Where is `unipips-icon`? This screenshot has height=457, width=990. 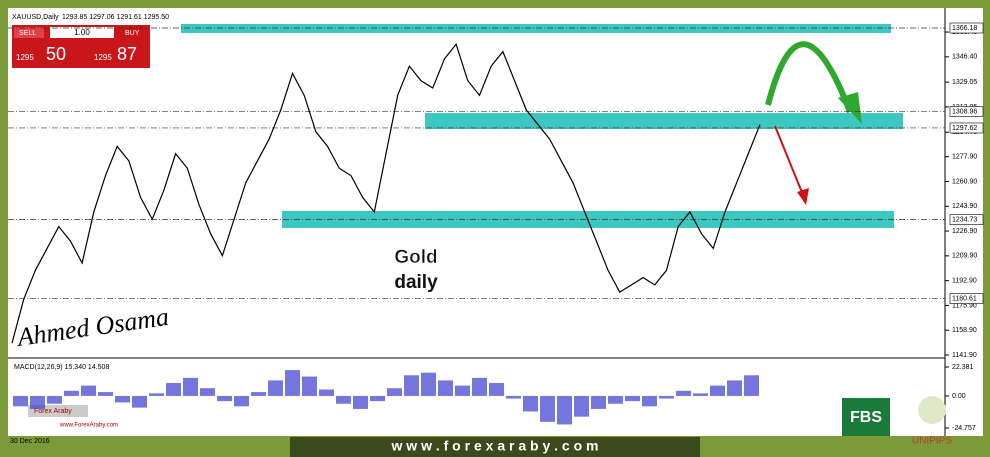
unipips-icon is located at coordinates (932, 410).